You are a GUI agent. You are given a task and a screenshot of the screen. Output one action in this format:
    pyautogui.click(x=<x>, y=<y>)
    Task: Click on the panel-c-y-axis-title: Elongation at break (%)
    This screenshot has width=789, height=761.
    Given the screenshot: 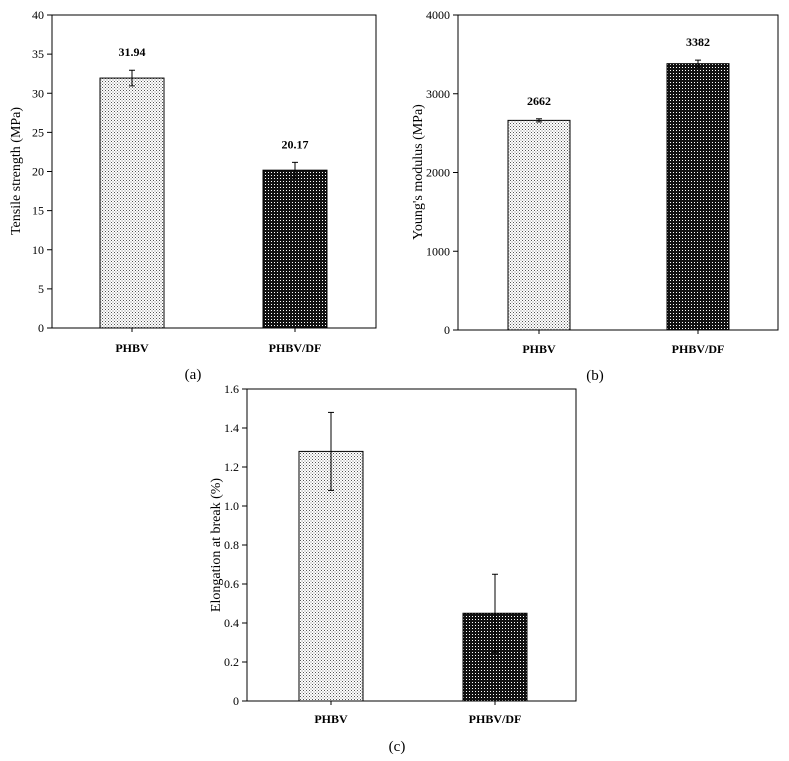 What is the action you would take?
    pyautogui.click(x=216, y=545)
    